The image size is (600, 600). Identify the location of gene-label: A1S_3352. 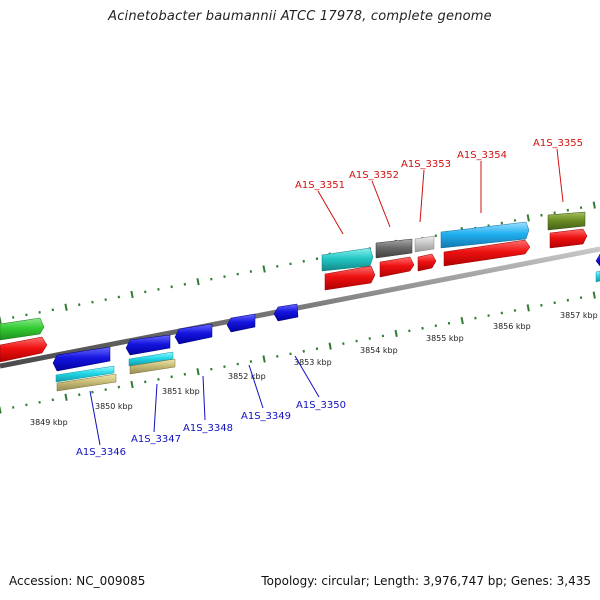
(374, 175).